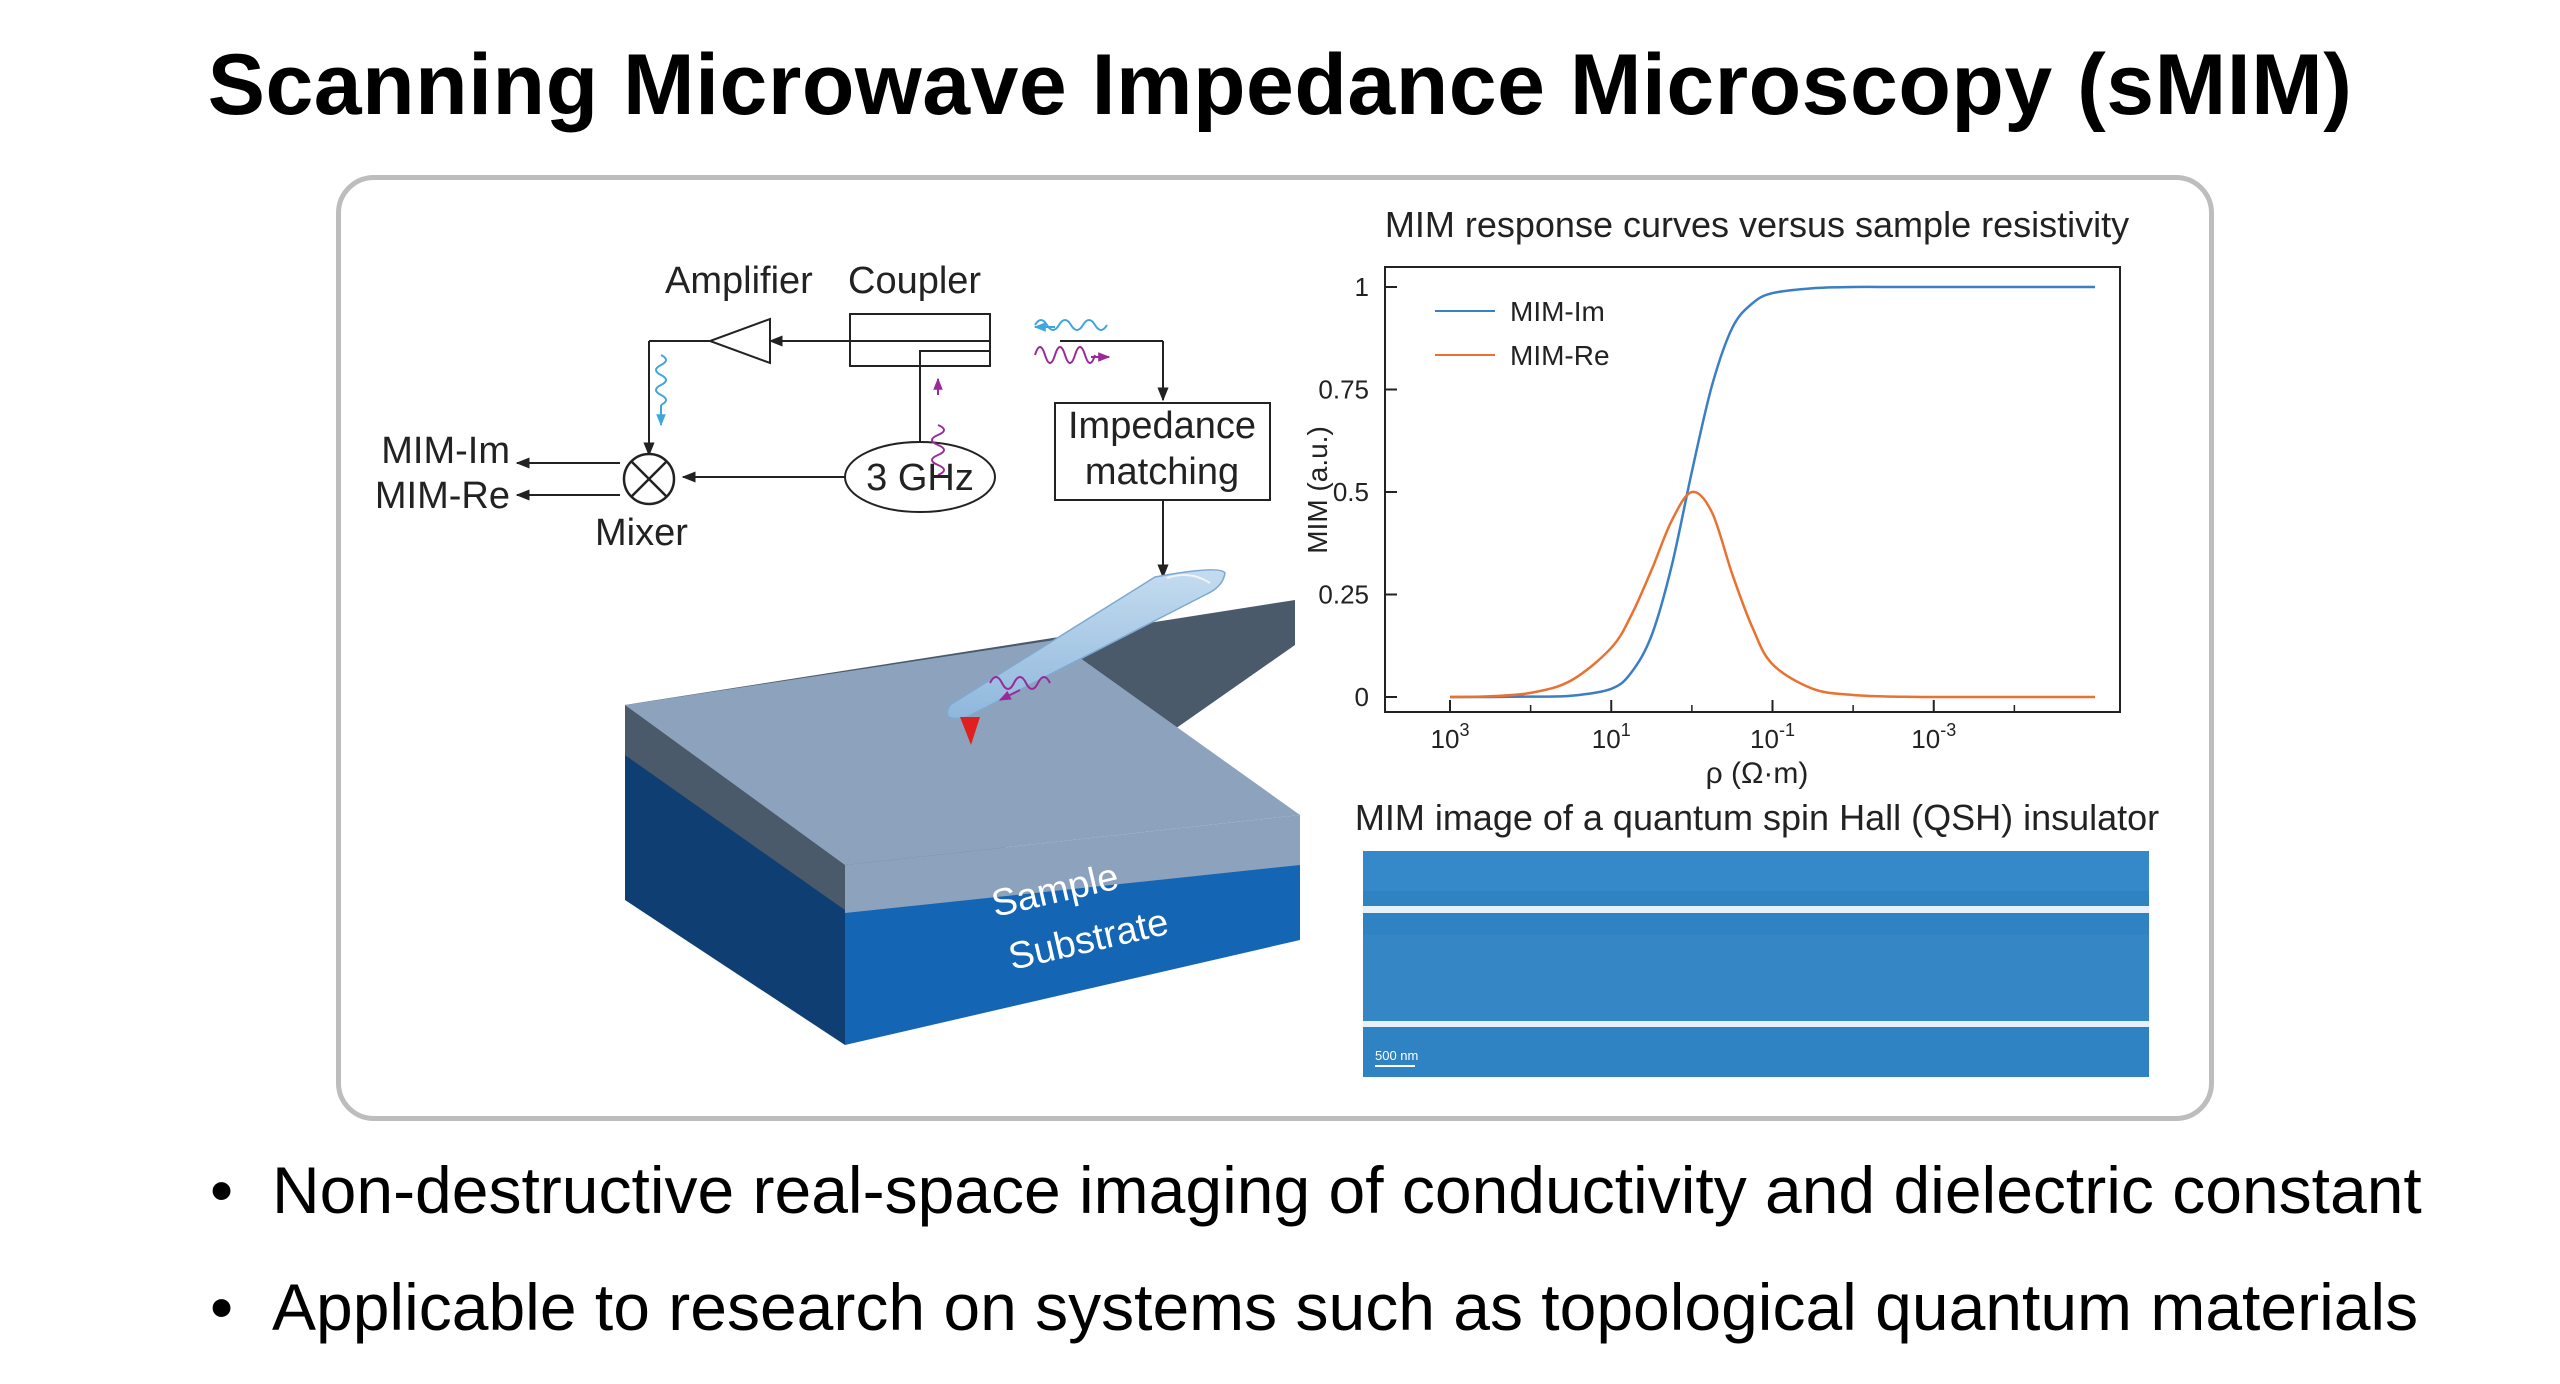 The width and height of the screenshot is (2560, 1384). Describe the element at coordinates (661, 380) in the screenshot. I see `wave-blue-amplified` at that location.